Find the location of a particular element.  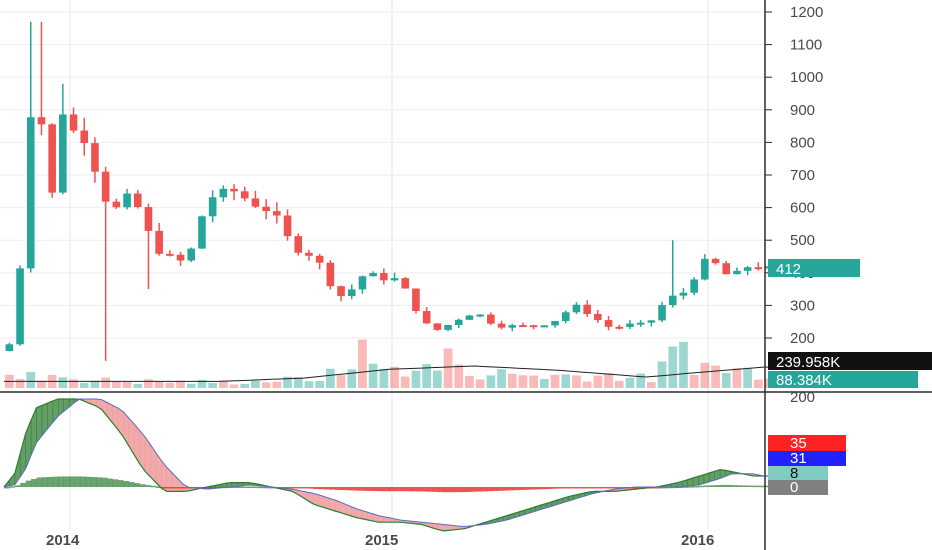

y-tick-label: 900 is located at coordinates (802, 110).